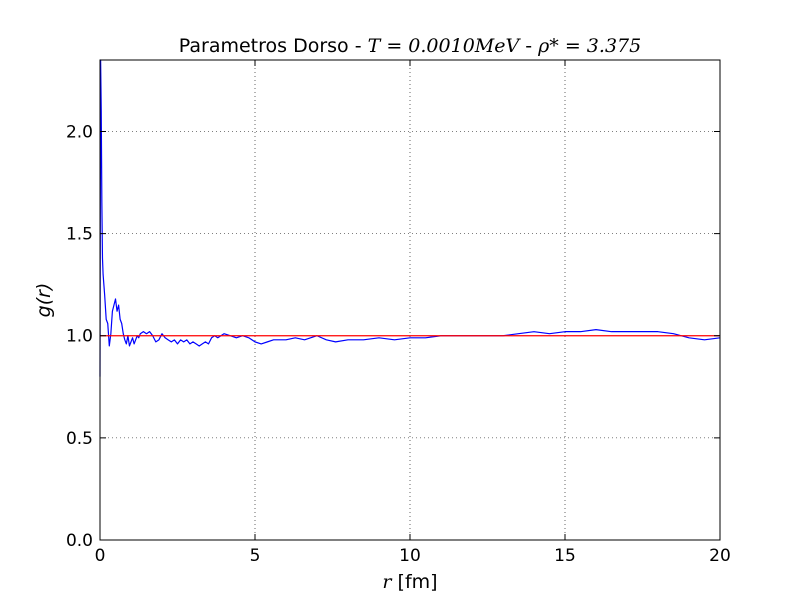 The height and width of the screenshot is (600, 800). What do you see at coordinates (255, 556) in the screenshot?
I see `x-tick-label: 5` at bounding box center [255, 556].